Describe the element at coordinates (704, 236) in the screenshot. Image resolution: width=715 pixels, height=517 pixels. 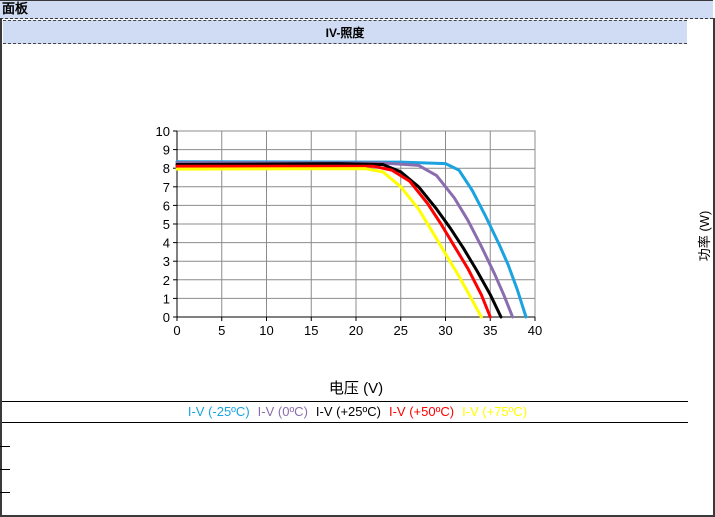
I see `y-axis-label: 功率 (W)` at that location.